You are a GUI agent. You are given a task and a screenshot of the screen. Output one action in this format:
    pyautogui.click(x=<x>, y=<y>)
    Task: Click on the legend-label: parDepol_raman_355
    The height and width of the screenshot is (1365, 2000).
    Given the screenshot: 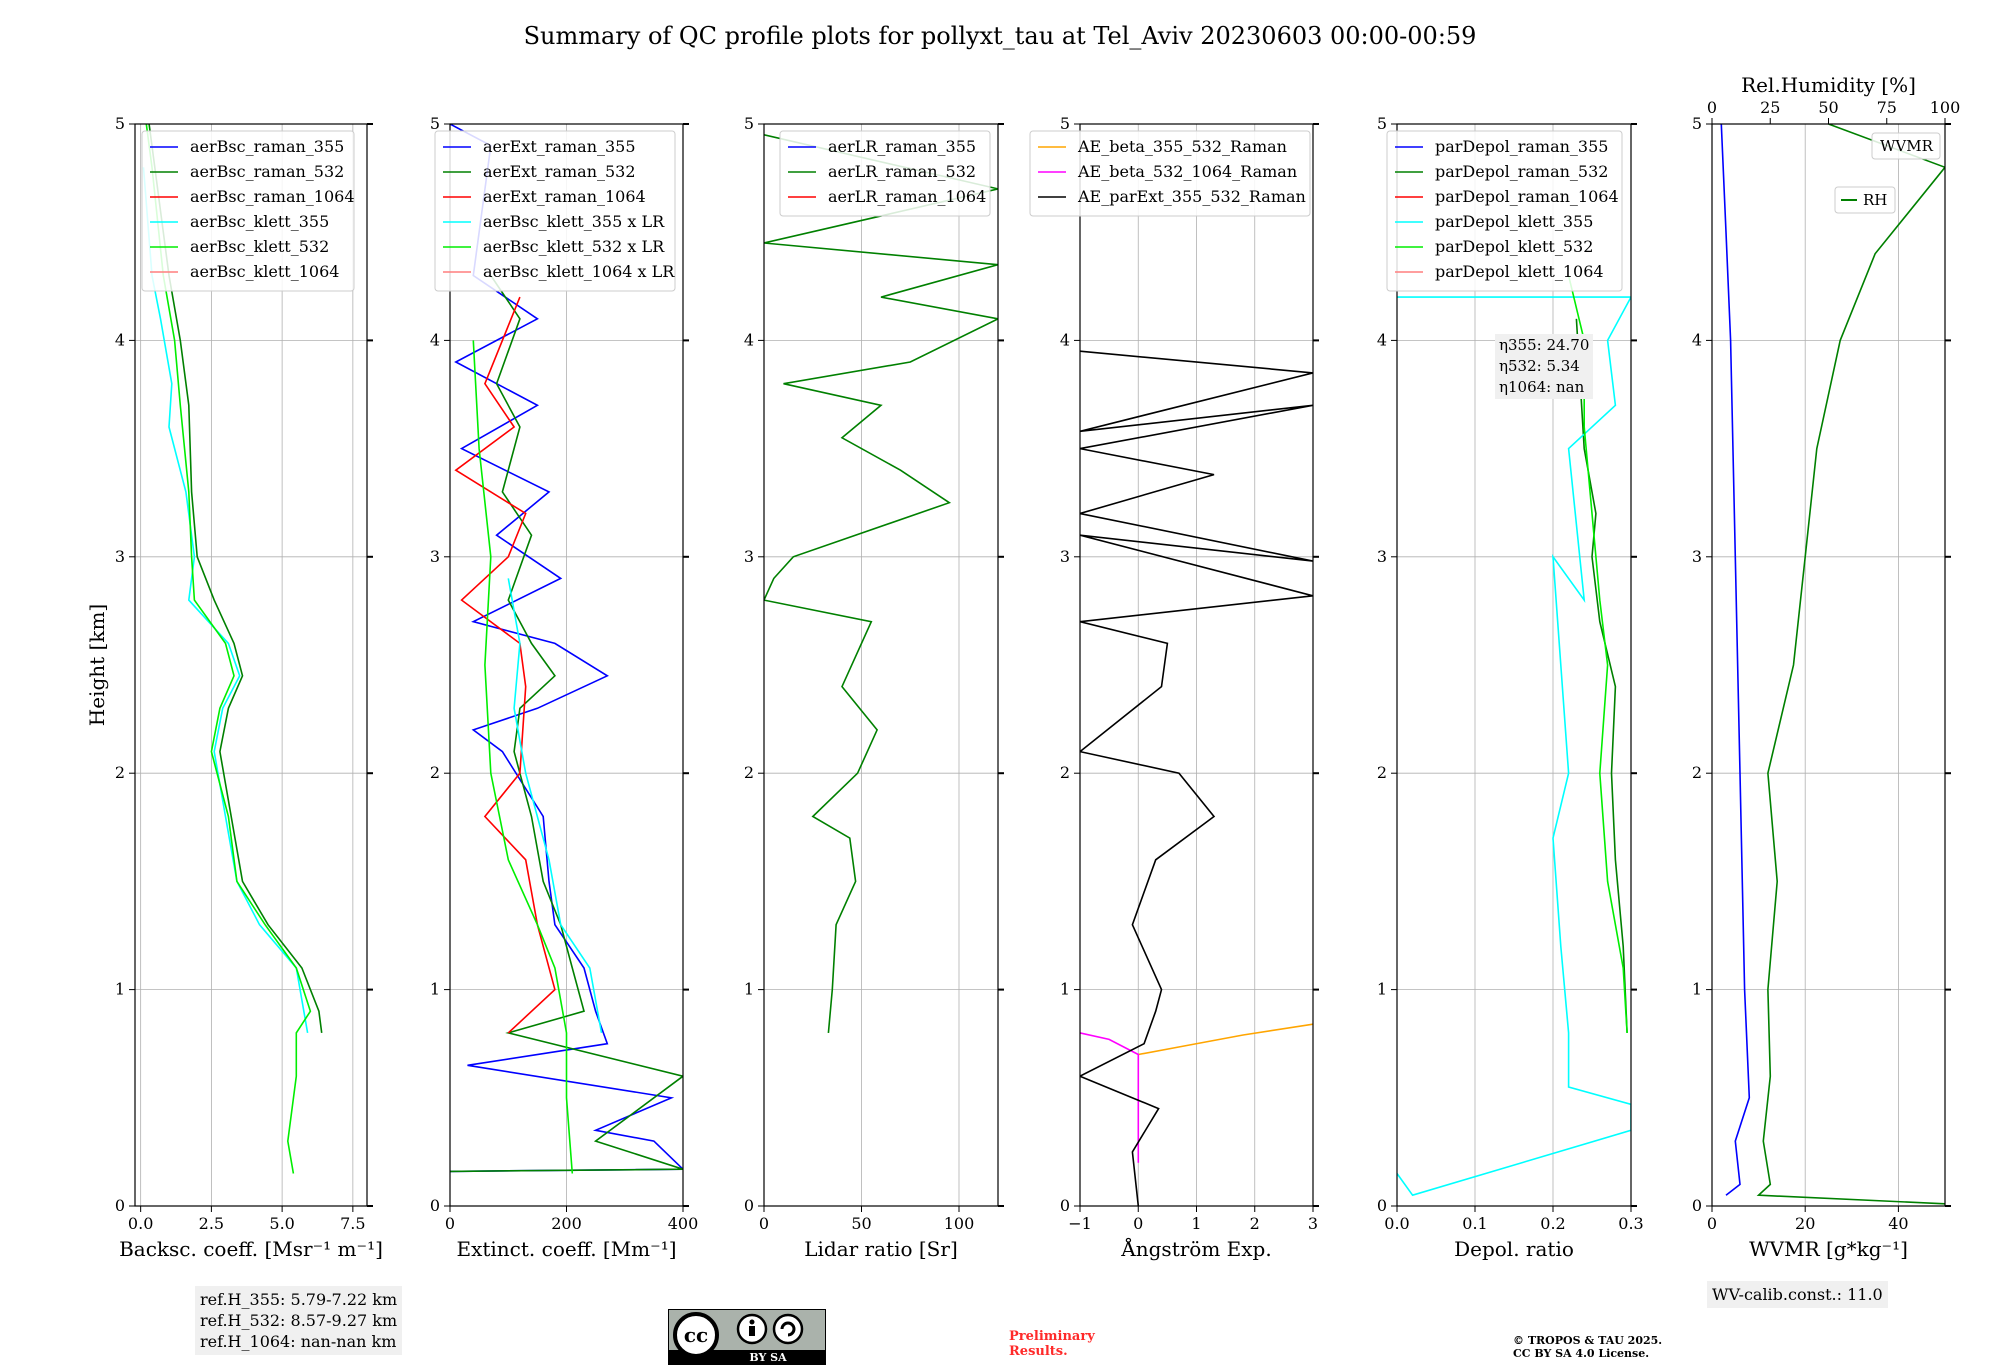 What is the action you would take?
    pyautogui.click(x=1521, y=146)
    